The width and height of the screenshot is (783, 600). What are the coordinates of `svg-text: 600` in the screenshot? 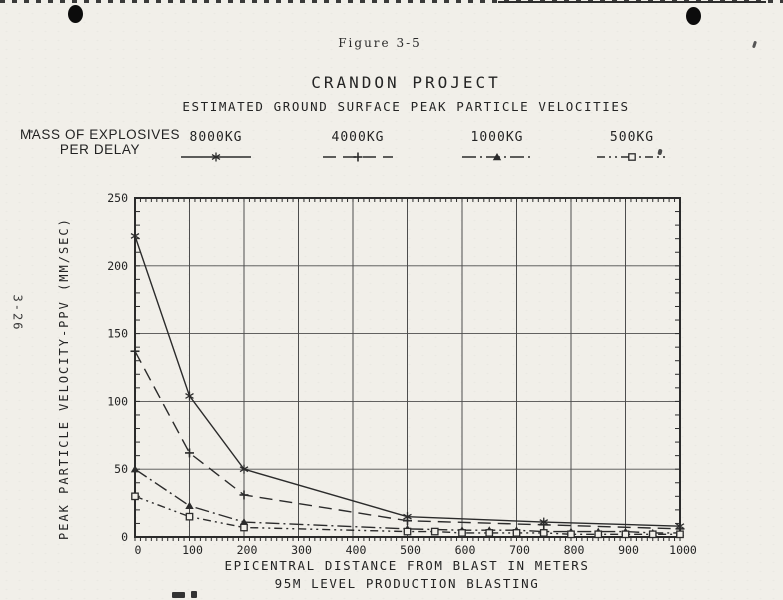 It's located at (465, 550).